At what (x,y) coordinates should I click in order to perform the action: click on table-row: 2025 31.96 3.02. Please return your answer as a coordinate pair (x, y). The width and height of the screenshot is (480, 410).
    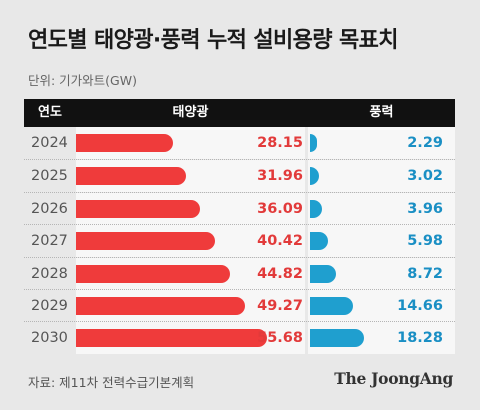
    Looking at the image, I should click on (239, 176).